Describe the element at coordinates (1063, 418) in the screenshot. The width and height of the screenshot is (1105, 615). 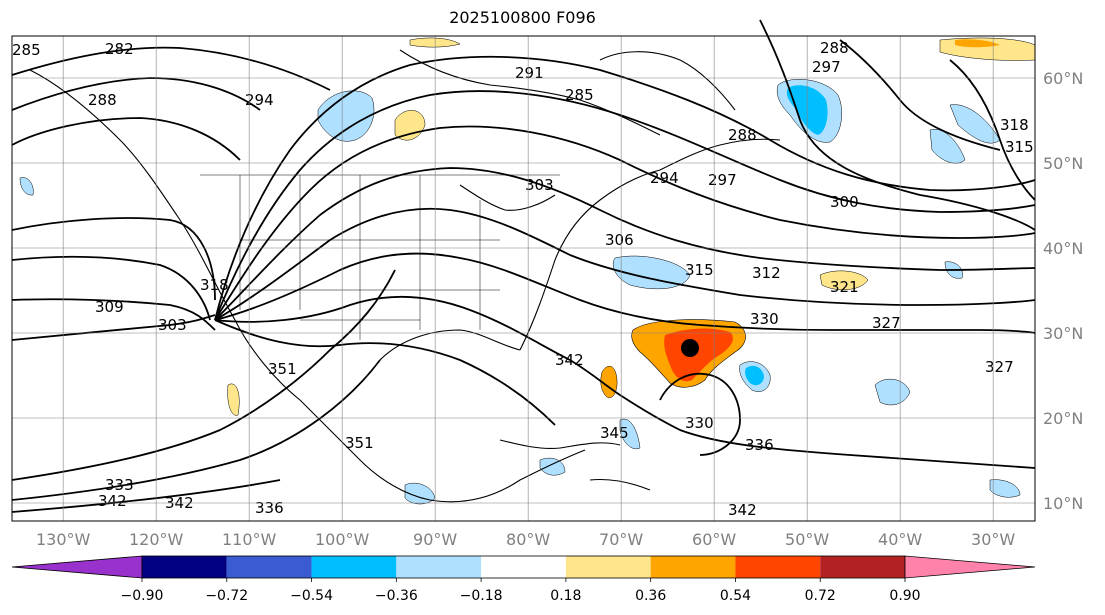
I see `latitude-label: 20°N` at that location.